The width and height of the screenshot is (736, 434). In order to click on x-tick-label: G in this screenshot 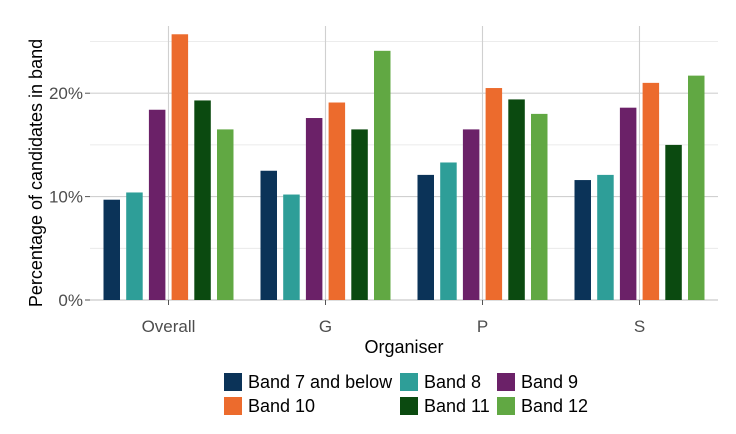, I will do `click(325, 326)`.